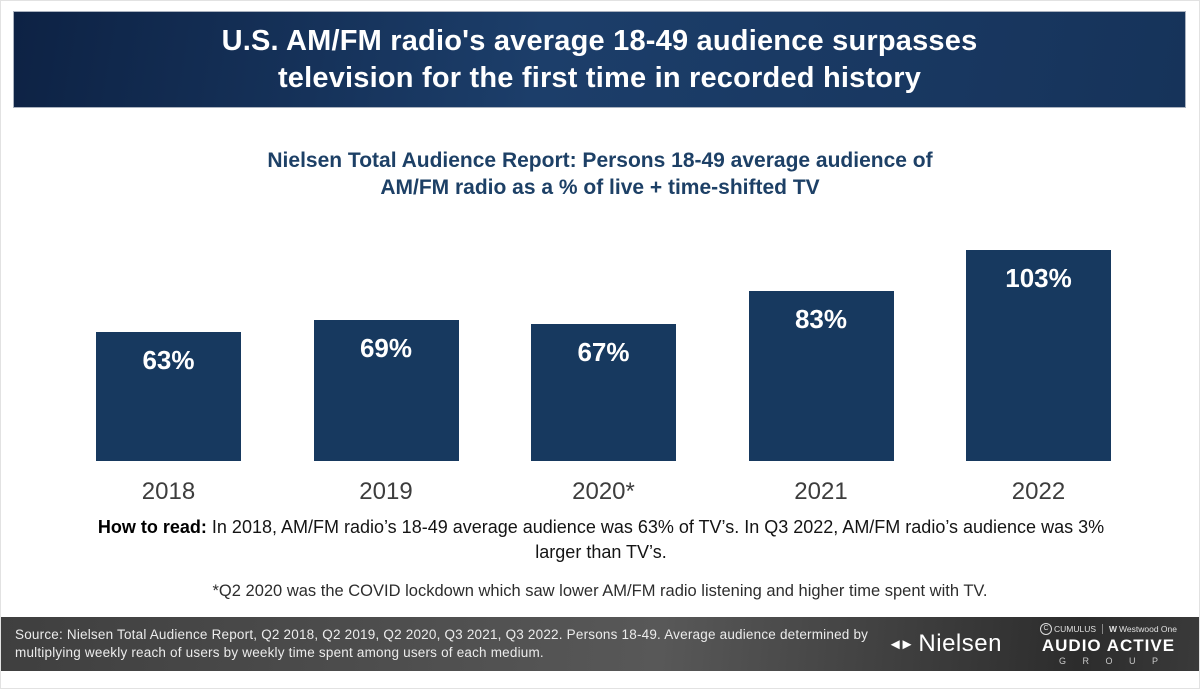  What do you see at coordinates (1111, 660) in the screenshot?
I see `group-label: G R O U P` at bounding box center [1111, 660].